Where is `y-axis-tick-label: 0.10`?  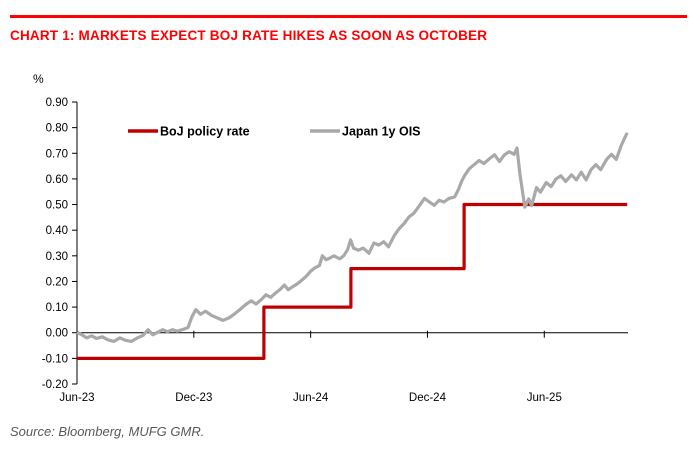 y-axis-tick-label: 0.10 is located at coordinates (57, 308).